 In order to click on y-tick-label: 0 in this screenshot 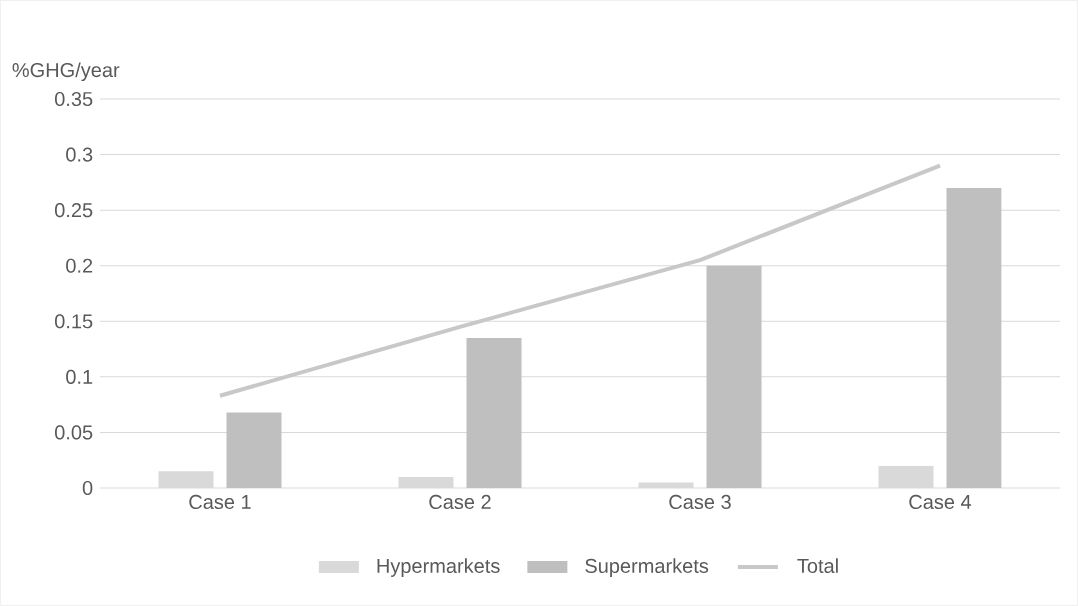, I will do `click(87, 488)`.